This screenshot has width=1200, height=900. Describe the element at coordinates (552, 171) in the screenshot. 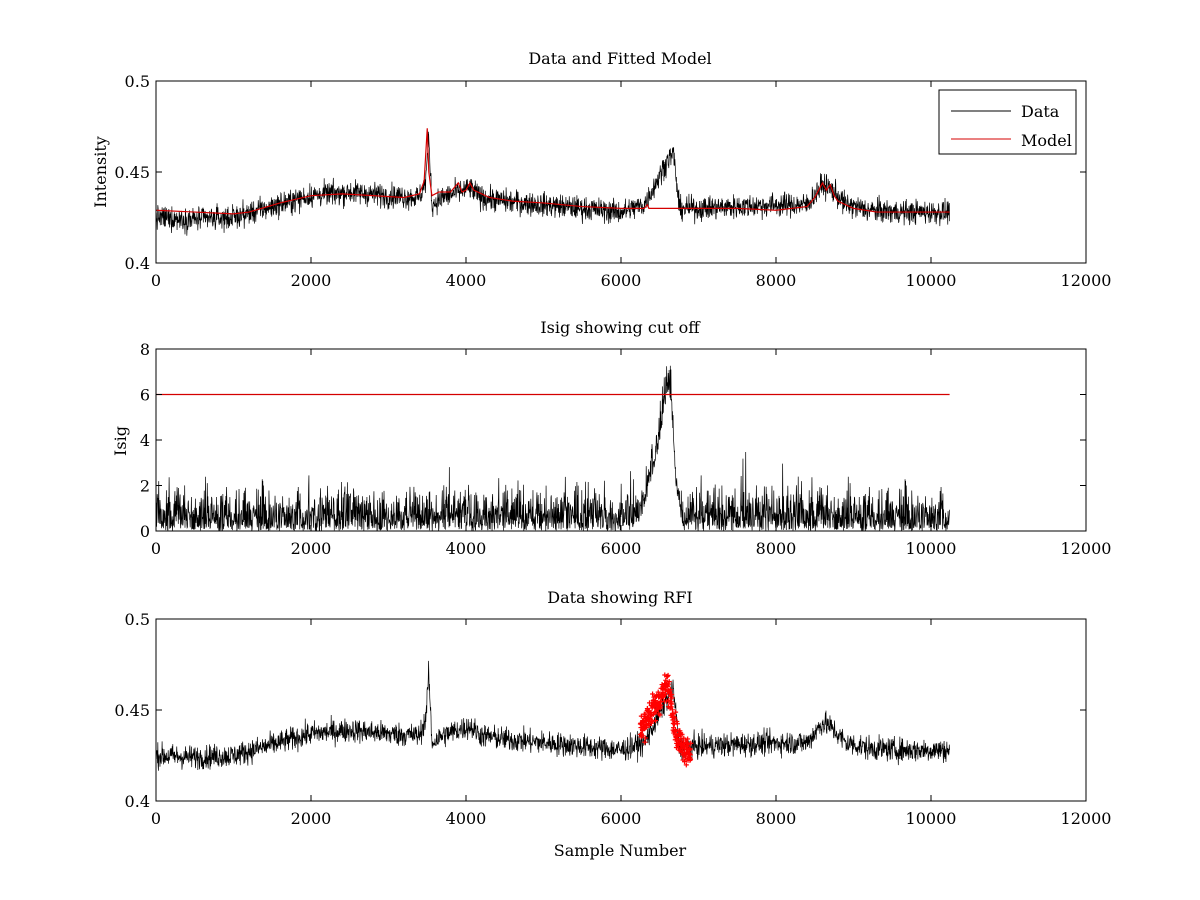

I see `model-series` at that location.